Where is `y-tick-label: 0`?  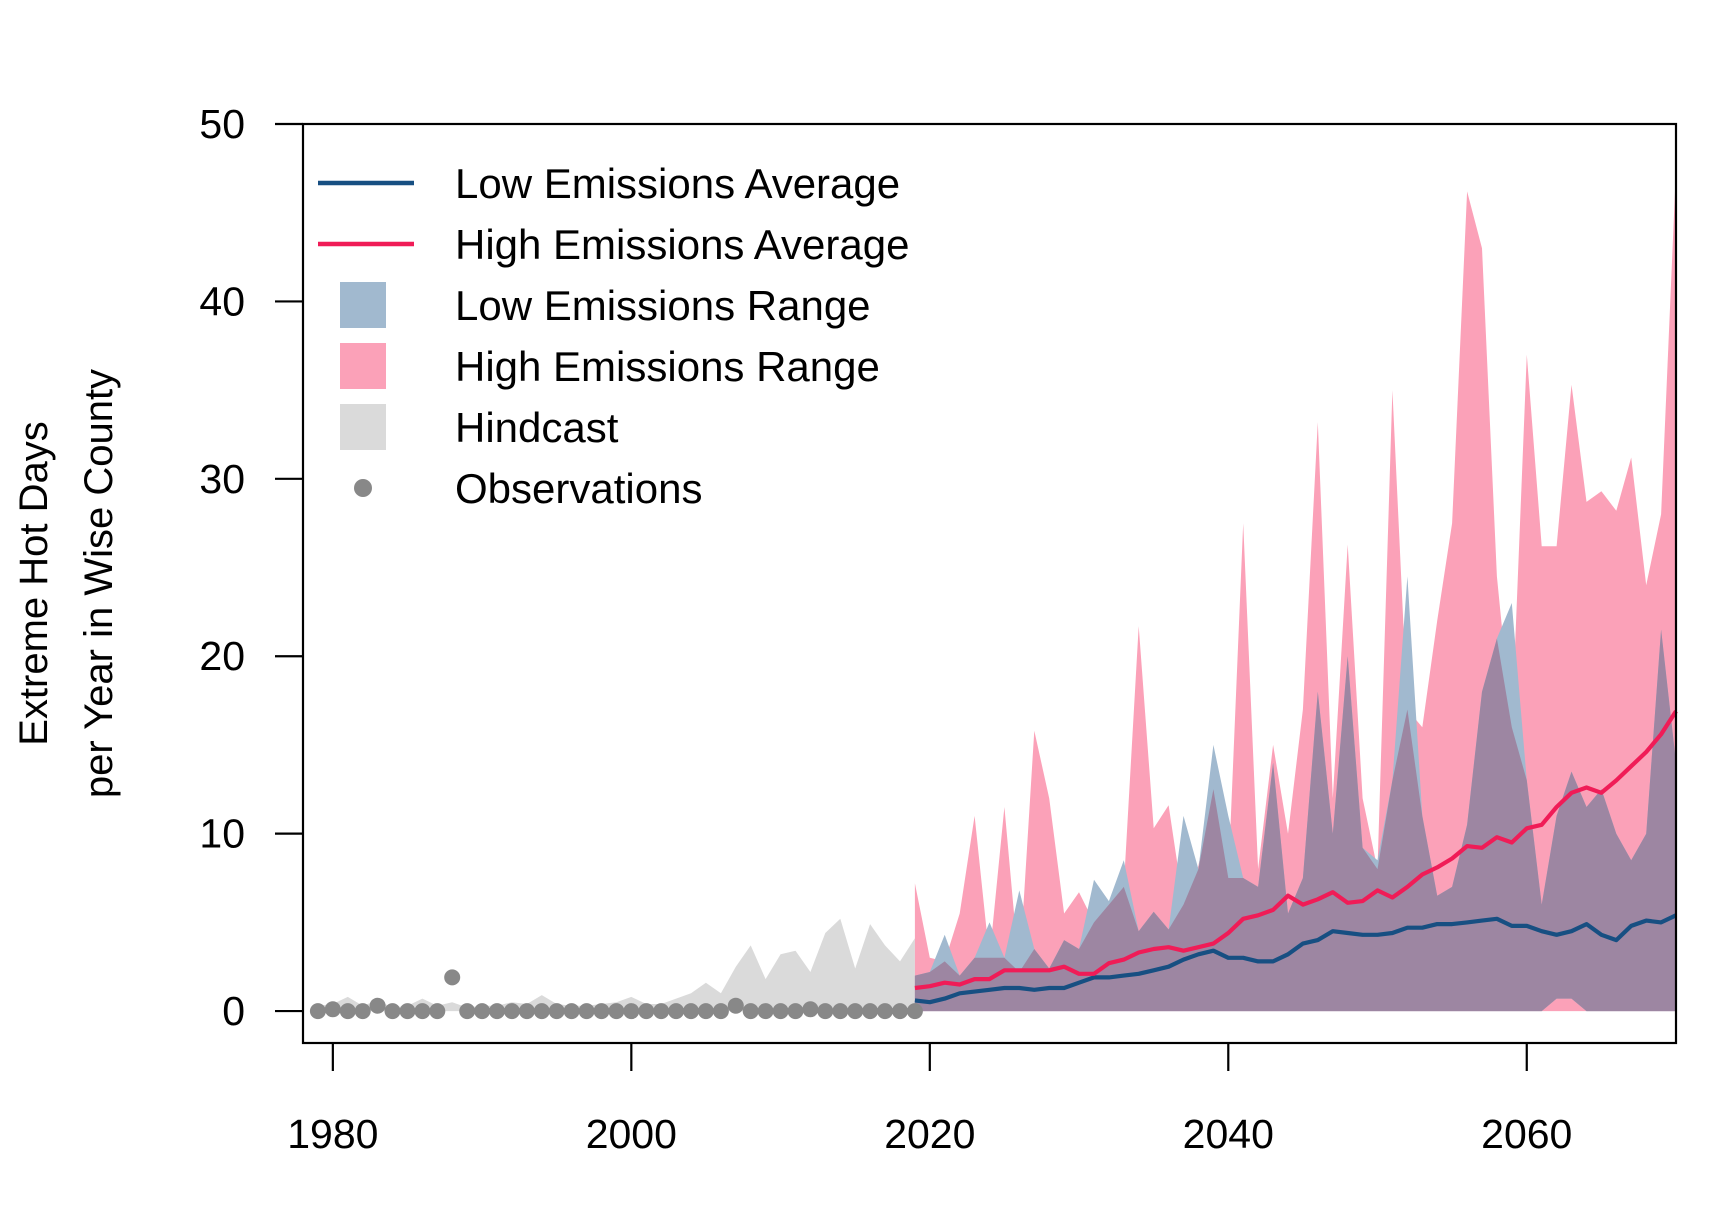
y-tick-label: 0 is located at coordinates (233, 1011).